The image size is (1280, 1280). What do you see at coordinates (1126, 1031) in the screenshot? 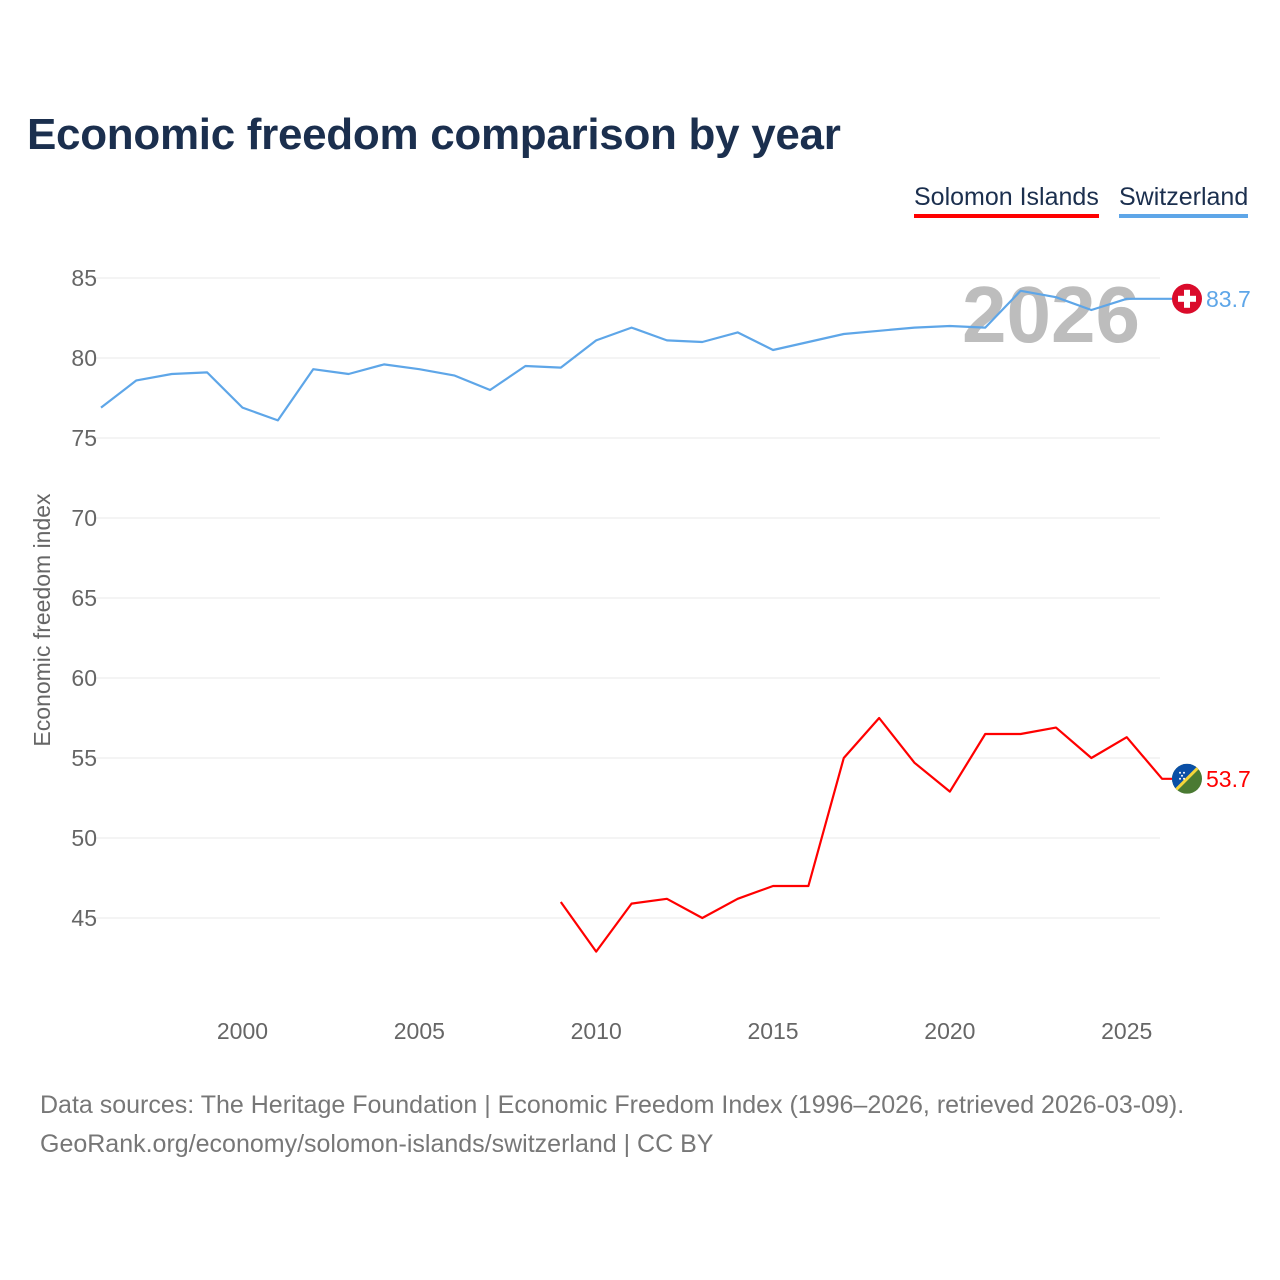
I see `x-tick-label: 2025` at bounding box center [1126, 1031].